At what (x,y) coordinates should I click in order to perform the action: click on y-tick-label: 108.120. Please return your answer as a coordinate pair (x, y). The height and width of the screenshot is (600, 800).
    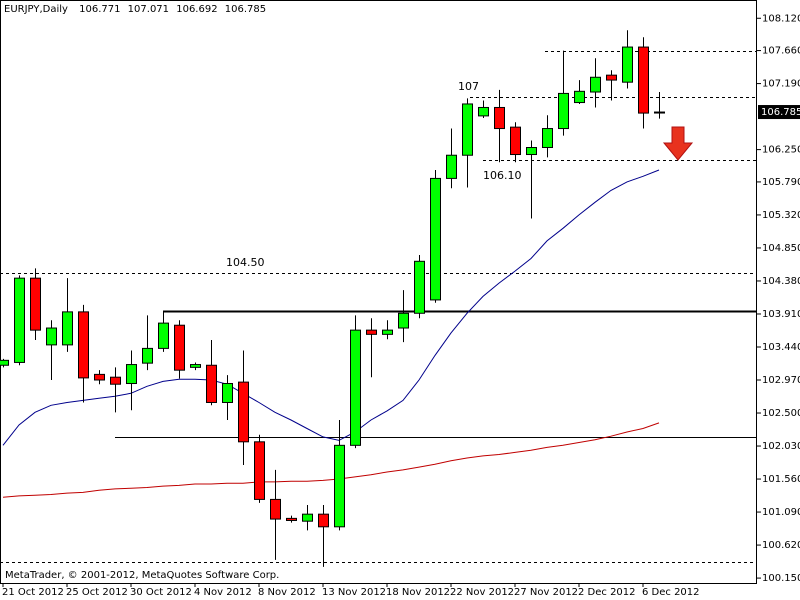
    Looking at the image, I should click on (781, 18).